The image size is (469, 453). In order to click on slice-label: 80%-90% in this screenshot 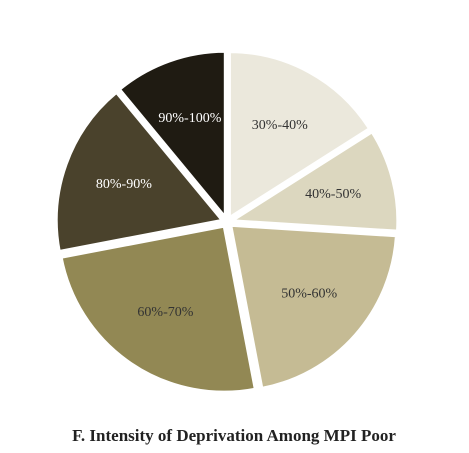, I will do `click(124, 184)`.